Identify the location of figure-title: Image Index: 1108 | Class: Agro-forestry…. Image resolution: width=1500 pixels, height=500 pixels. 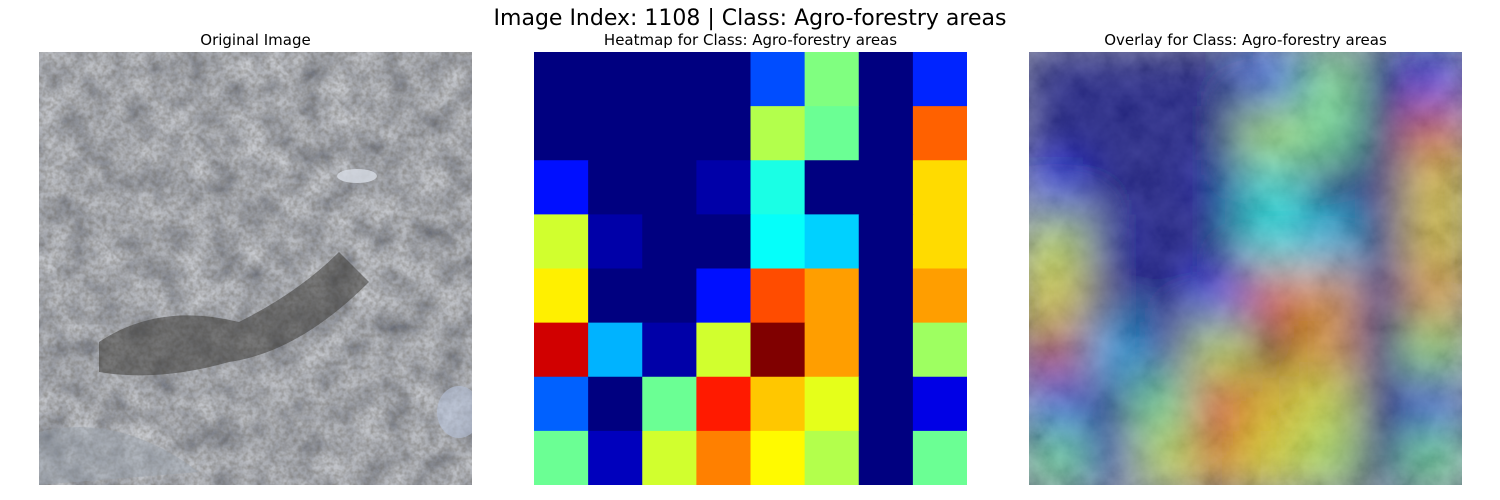
(750, 18).